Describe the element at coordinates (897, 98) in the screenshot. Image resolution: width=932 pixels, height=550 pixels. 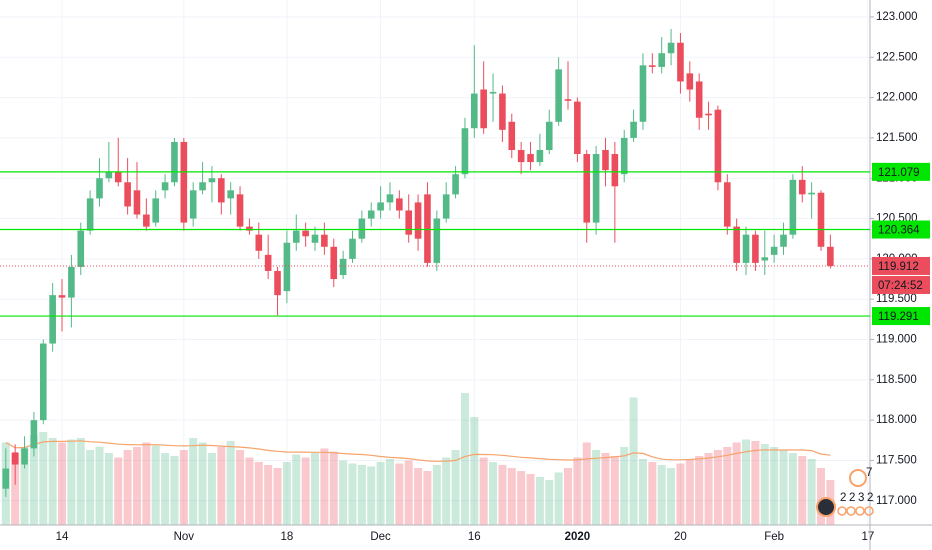
I see `y-tick-label: 122.000` at that location.